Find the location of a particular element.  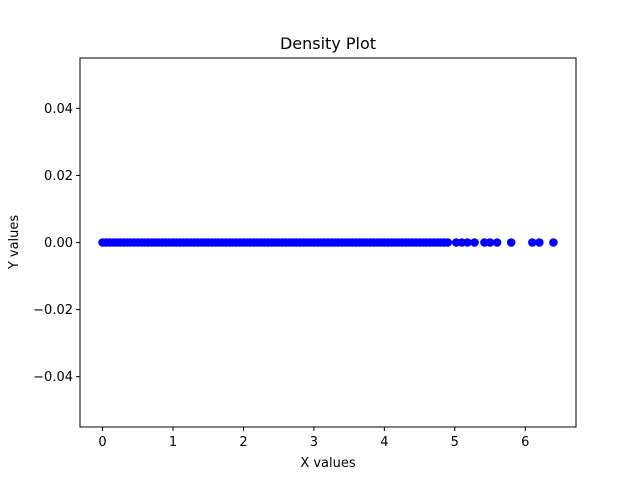

y-axis-ticks: −0.04 −0.02 0.00 0.02 0.04 is located at coordinates (56, 243).